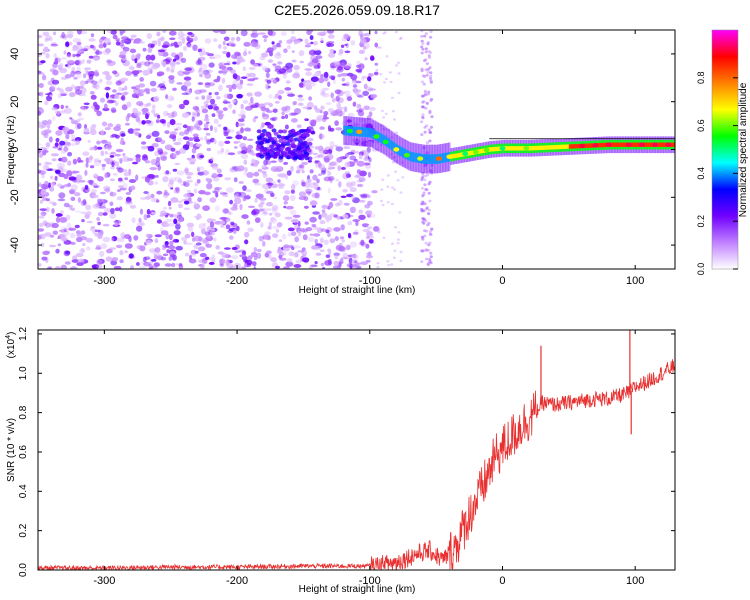 This screenshot has height=600, width=750. Describe the element at coordinates (526, 148) in the screenshot. I see `carrier-knot` at that location.